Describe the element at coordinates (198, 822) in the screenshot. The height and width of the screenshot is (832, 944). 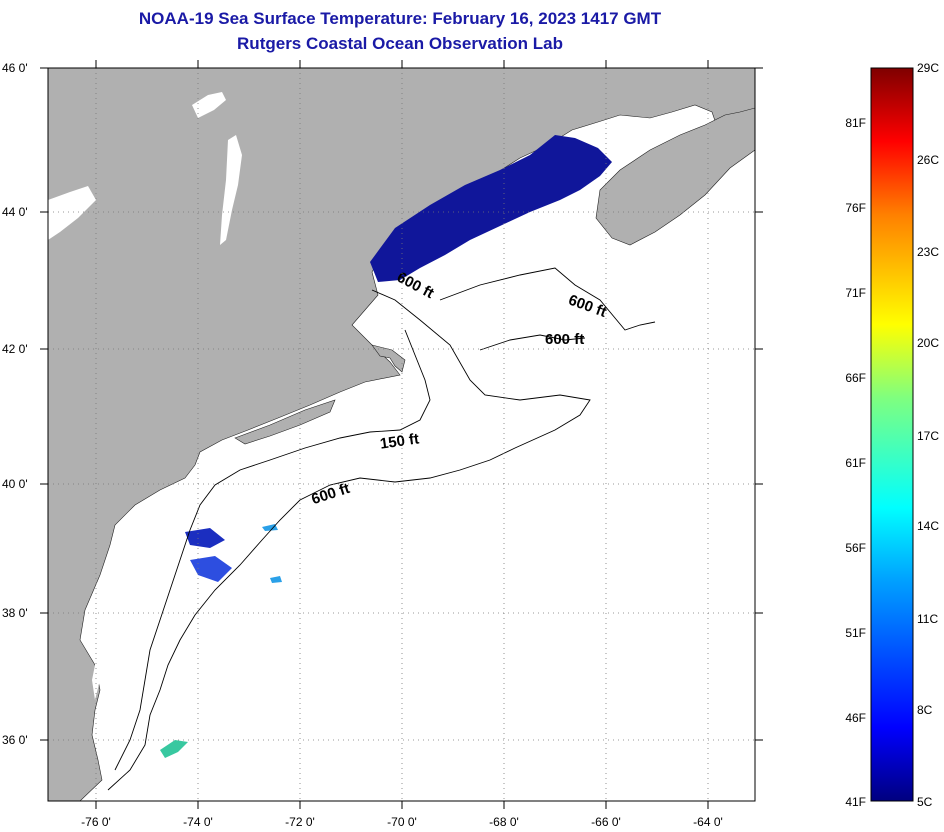
I see `lon-label: -74 0'` at that location.